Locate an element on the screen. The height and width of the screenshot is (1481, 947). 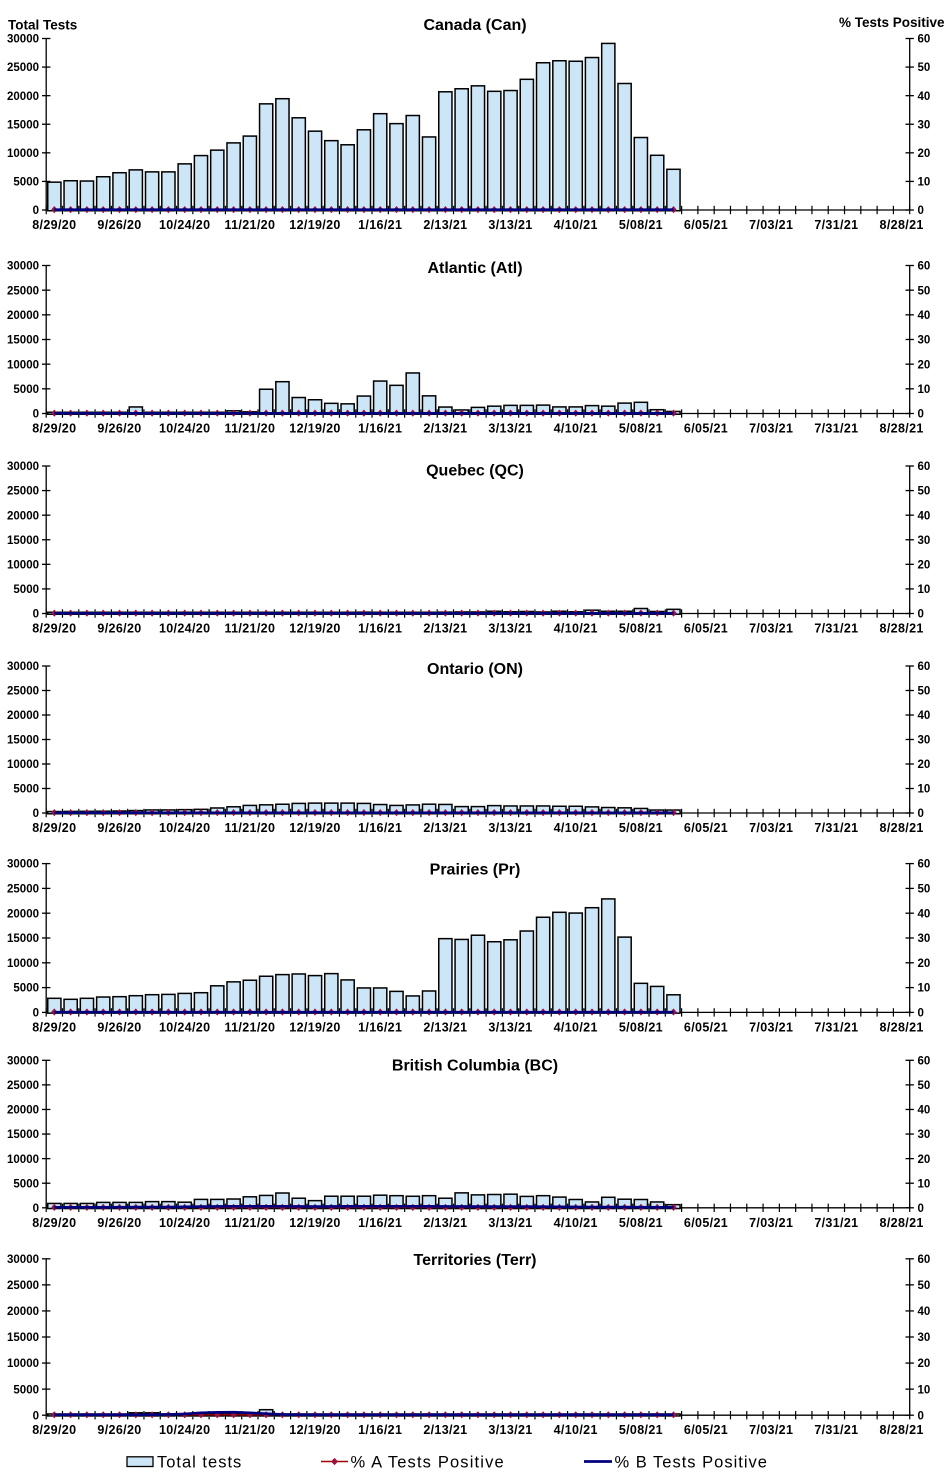
svg-text: Atlantic (Atl) is located at coordinates (474, 268).